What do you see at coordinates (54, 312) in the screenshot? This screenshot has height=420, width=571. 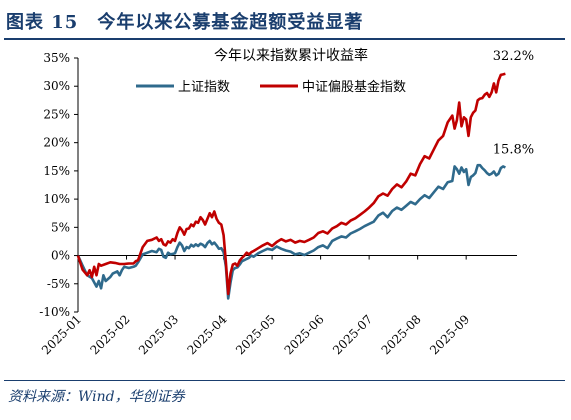 I see `y-tick-label: -10%` at bounding box center [54, 312].